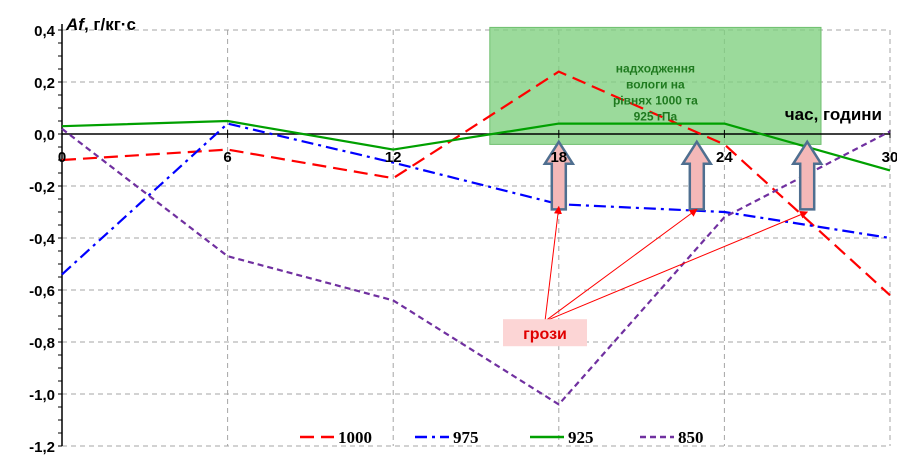  Describe the element at coordinates (466, 437) in the screenshot. I see `legend-label-975: 975` at that location.